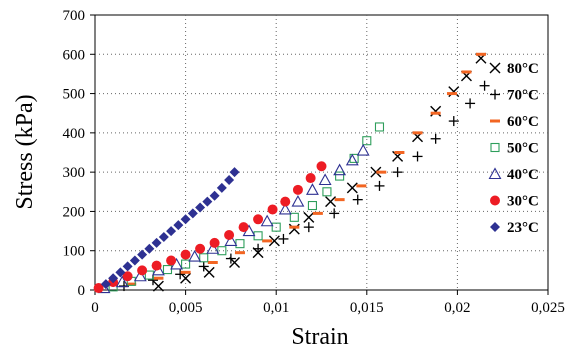  Describe the element at coordinates (367, 308) in the screenshot. I see `x-tick-label: 0,015` at that location.